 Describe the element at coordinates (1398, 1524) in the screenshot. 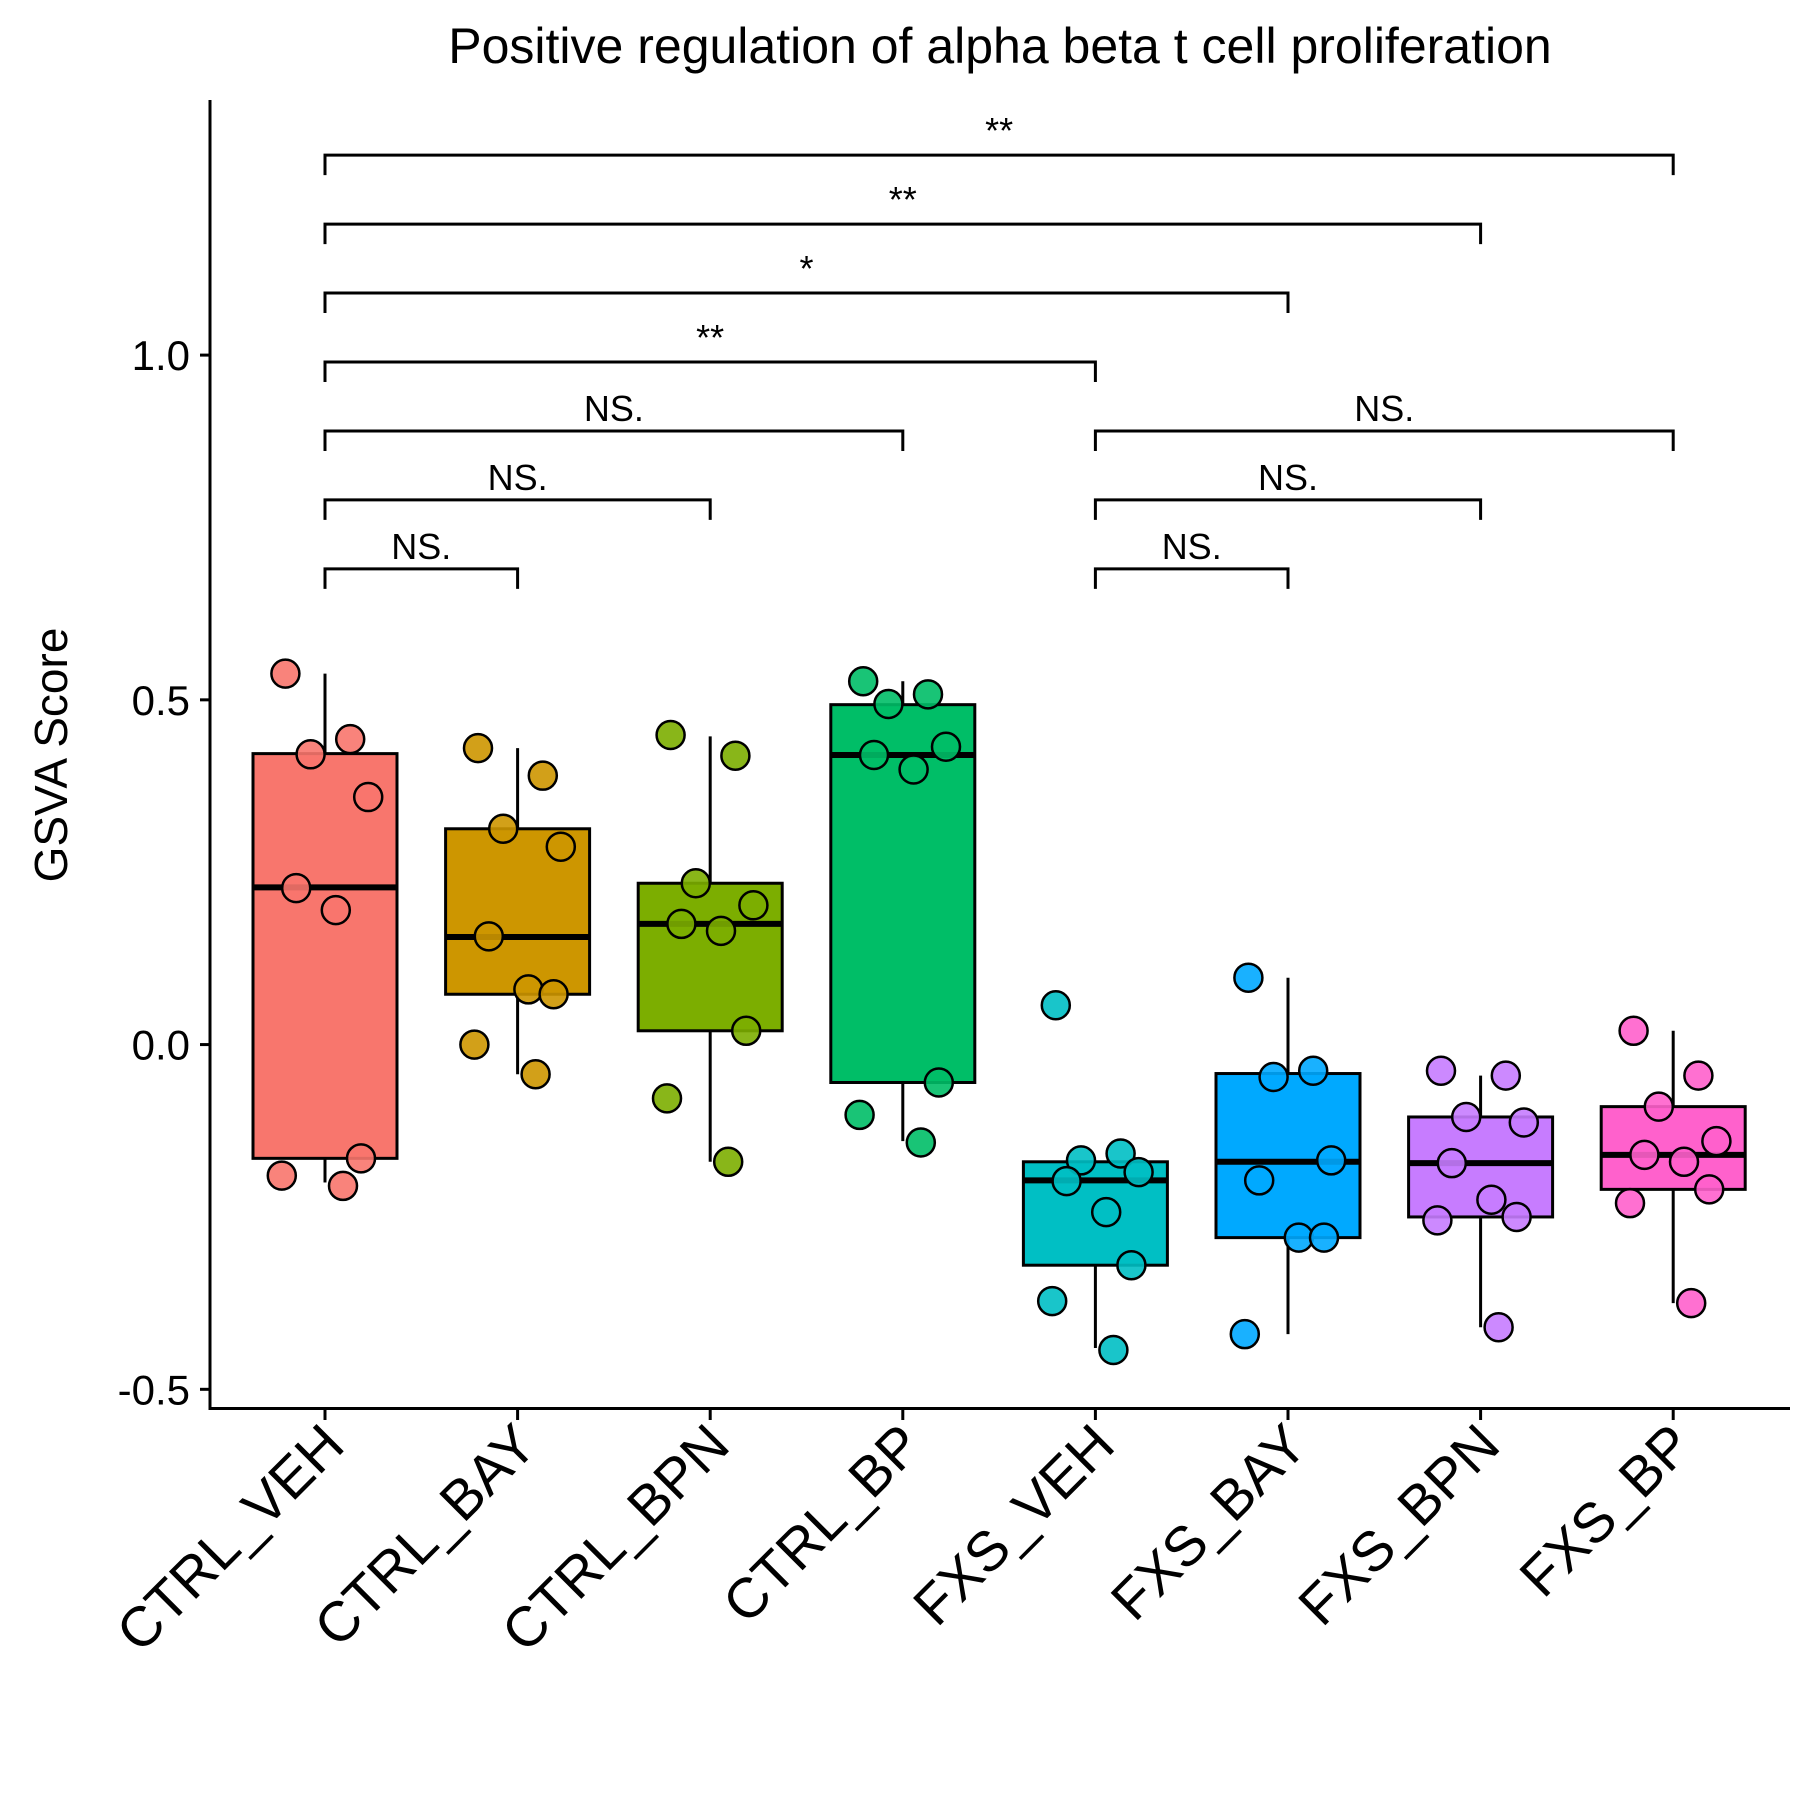

I see `x-tick-label: FXS_BPN` at that location.